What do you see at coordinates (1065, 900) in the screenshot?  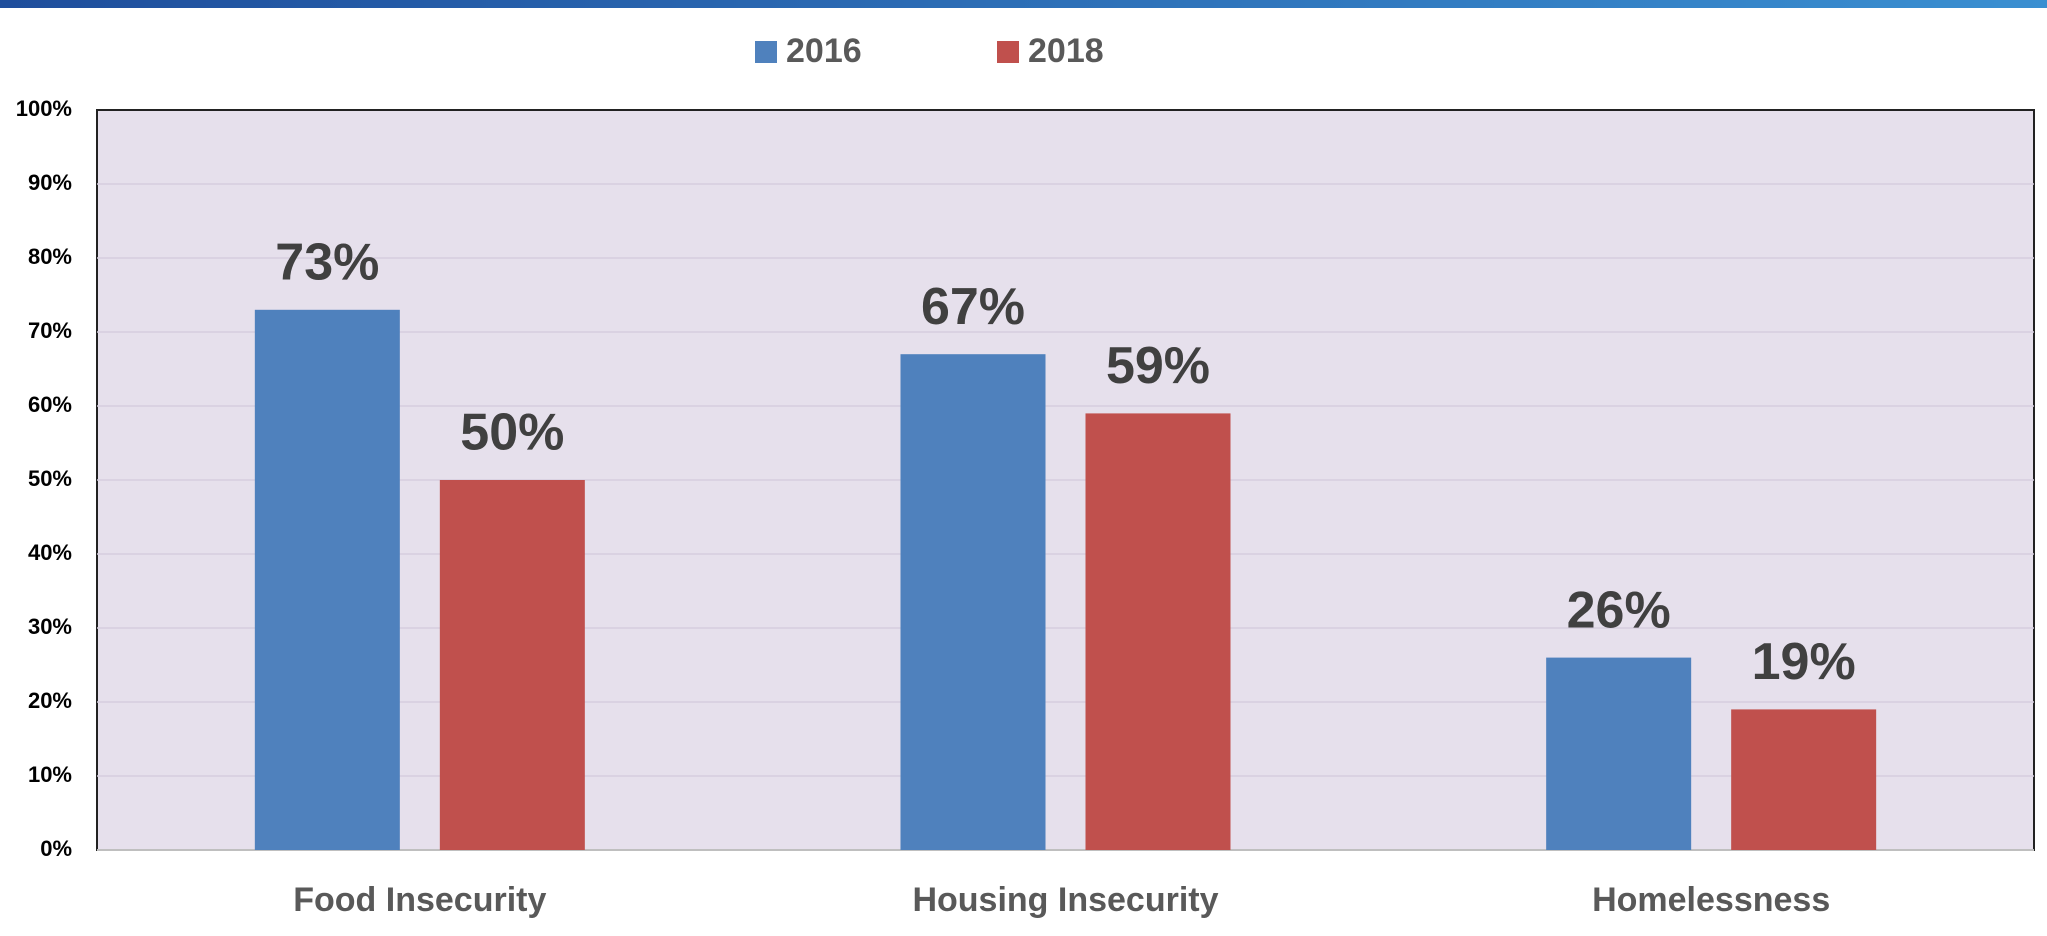 I see `x-tick-label: Housing Insecurity` at bounding box center [1065, 900].